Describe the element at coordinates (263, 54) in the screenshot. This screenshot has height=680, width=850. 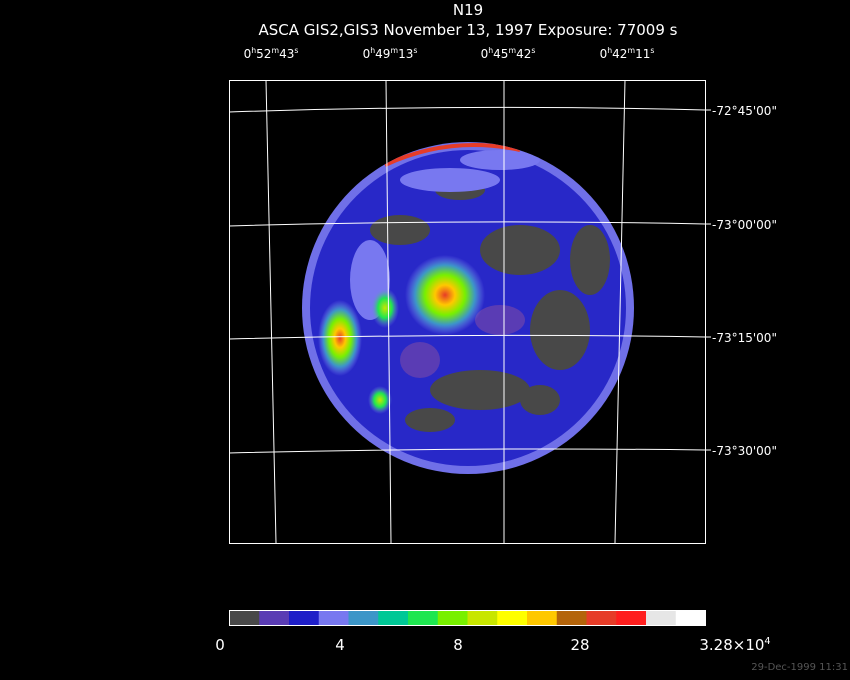
I see `label-part: 52` at that location.